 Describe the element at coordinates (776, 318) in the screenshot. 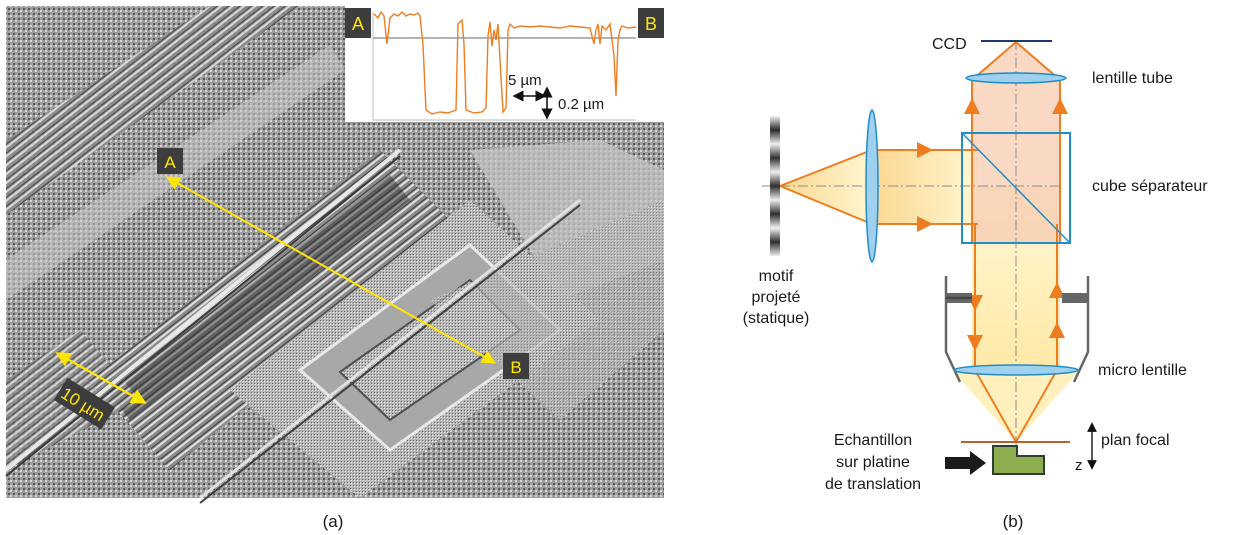

I see `label-pattern-3: (statique)` at that location.